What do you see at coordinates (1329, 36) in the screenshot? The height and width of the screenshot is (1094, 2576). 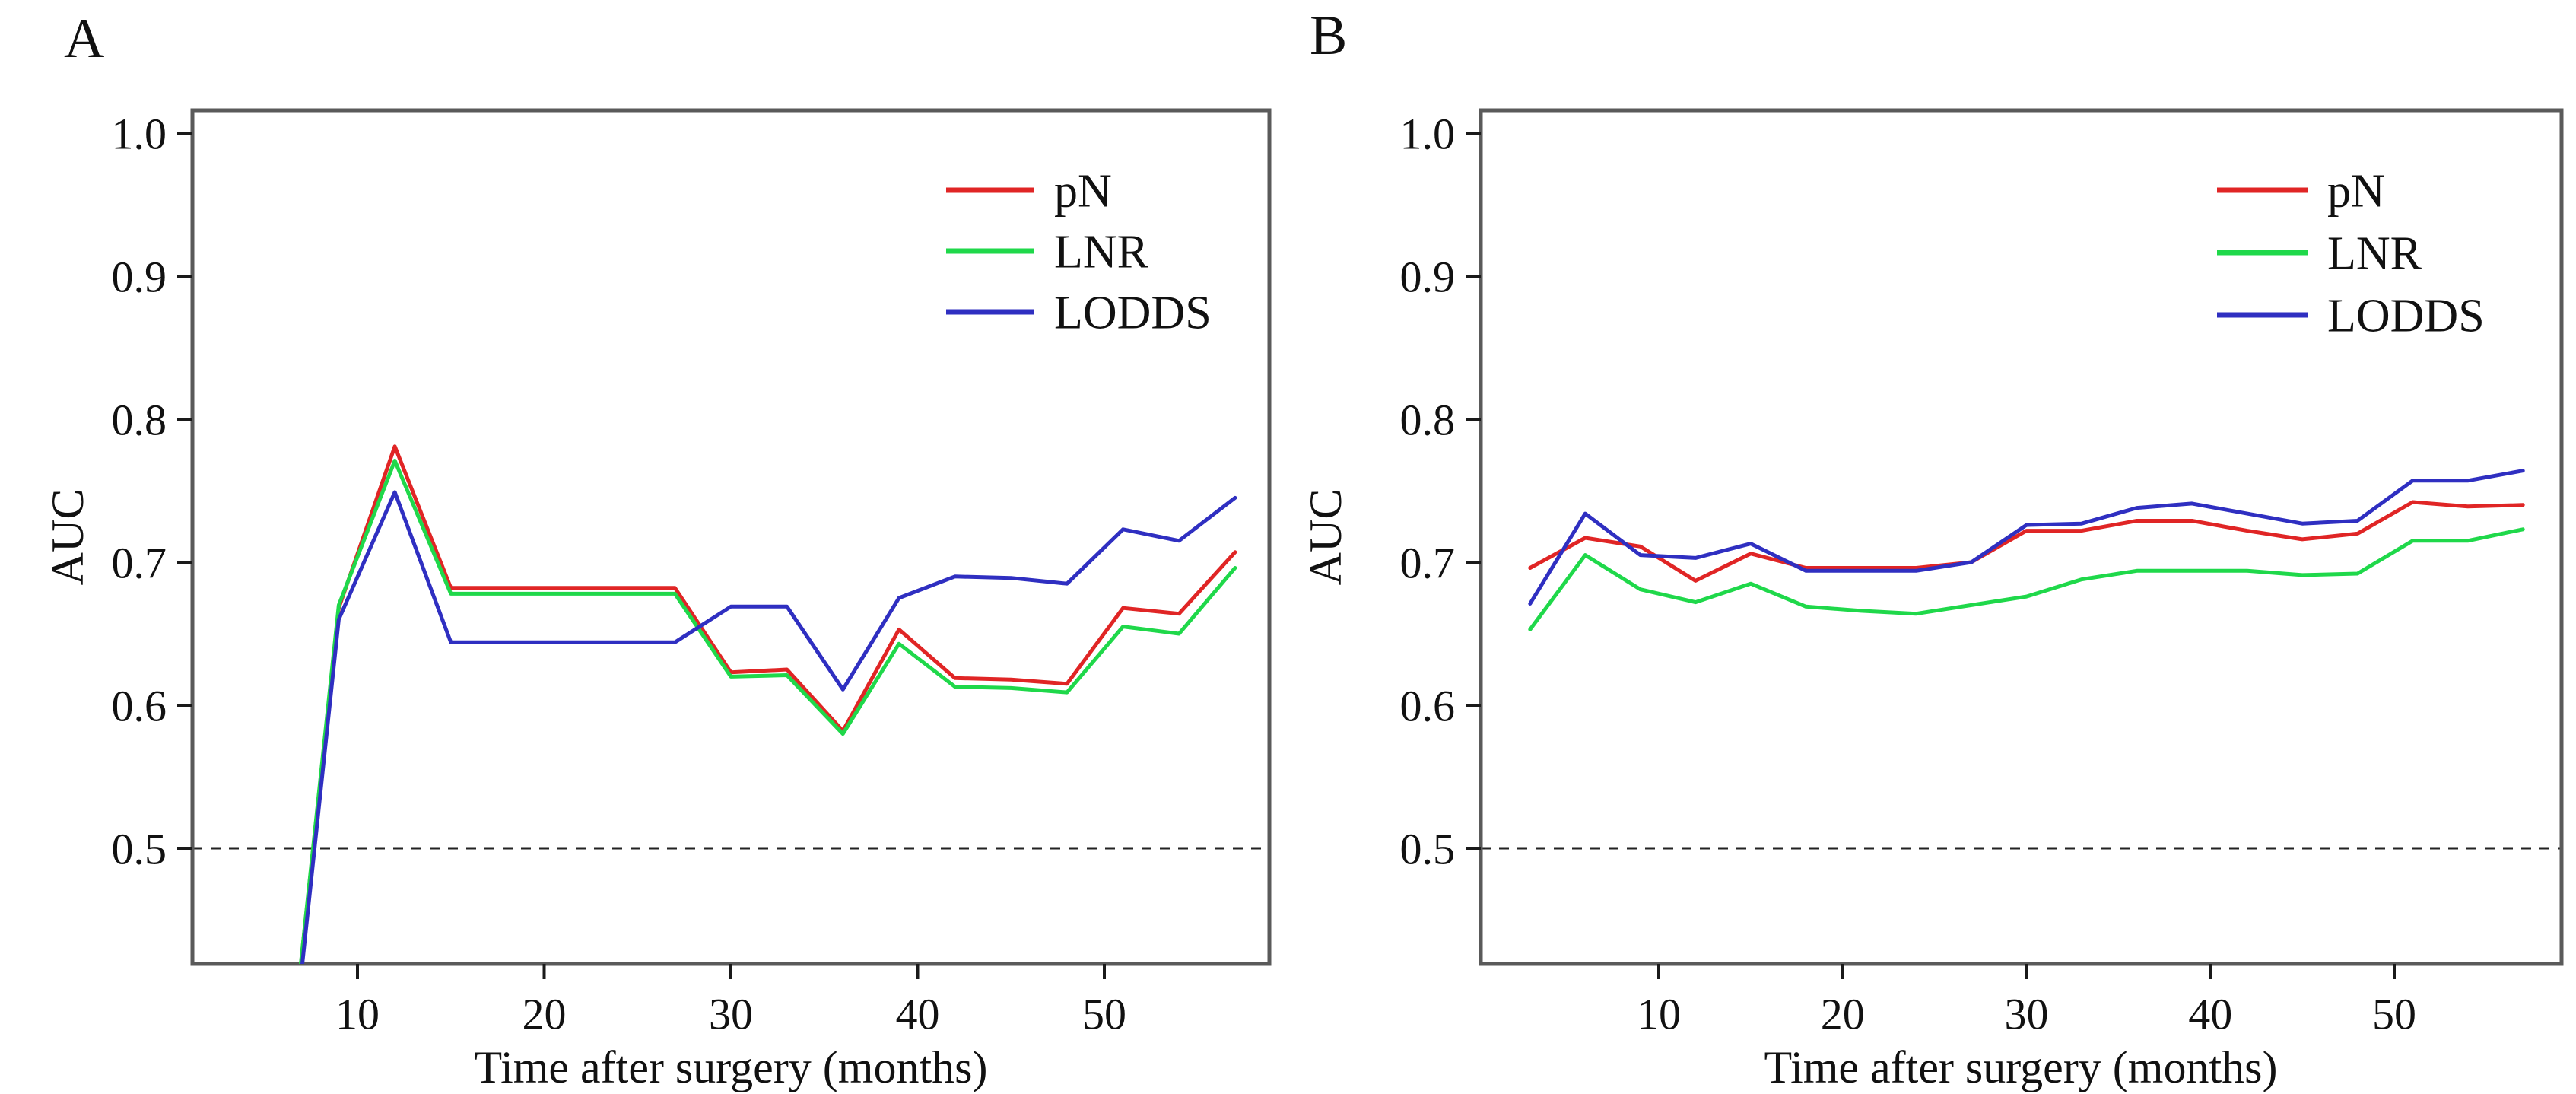 I see `panel-b-label: B` at bounding box center [1329, 36].